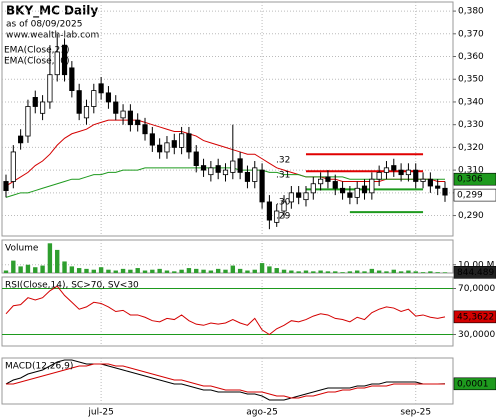 The width and height of the screenshot is (496, 420). Describe the element at coordinates (52, 11) in the screenshot. I see `chart-title: BKY_MC Daily` at that location.